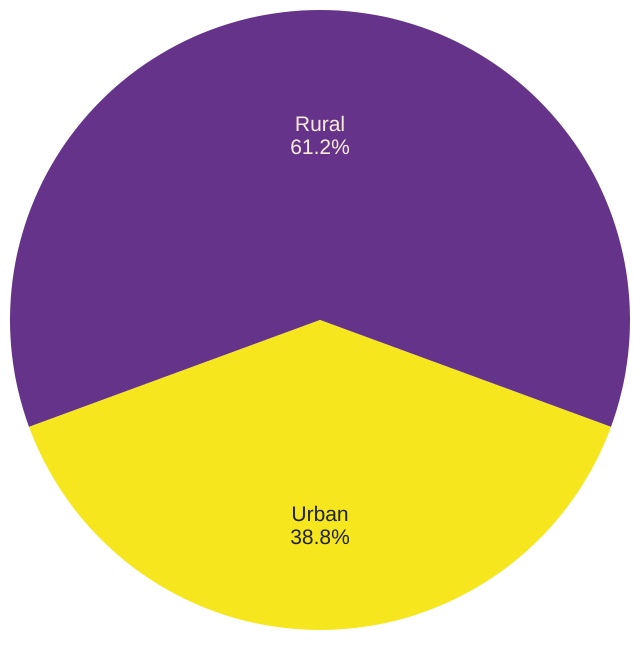 This screenshot has height=649, width=640. Describe the element at coordinates (320, 537) in the screenshot. I see `data-label: 38.8%` at that location.